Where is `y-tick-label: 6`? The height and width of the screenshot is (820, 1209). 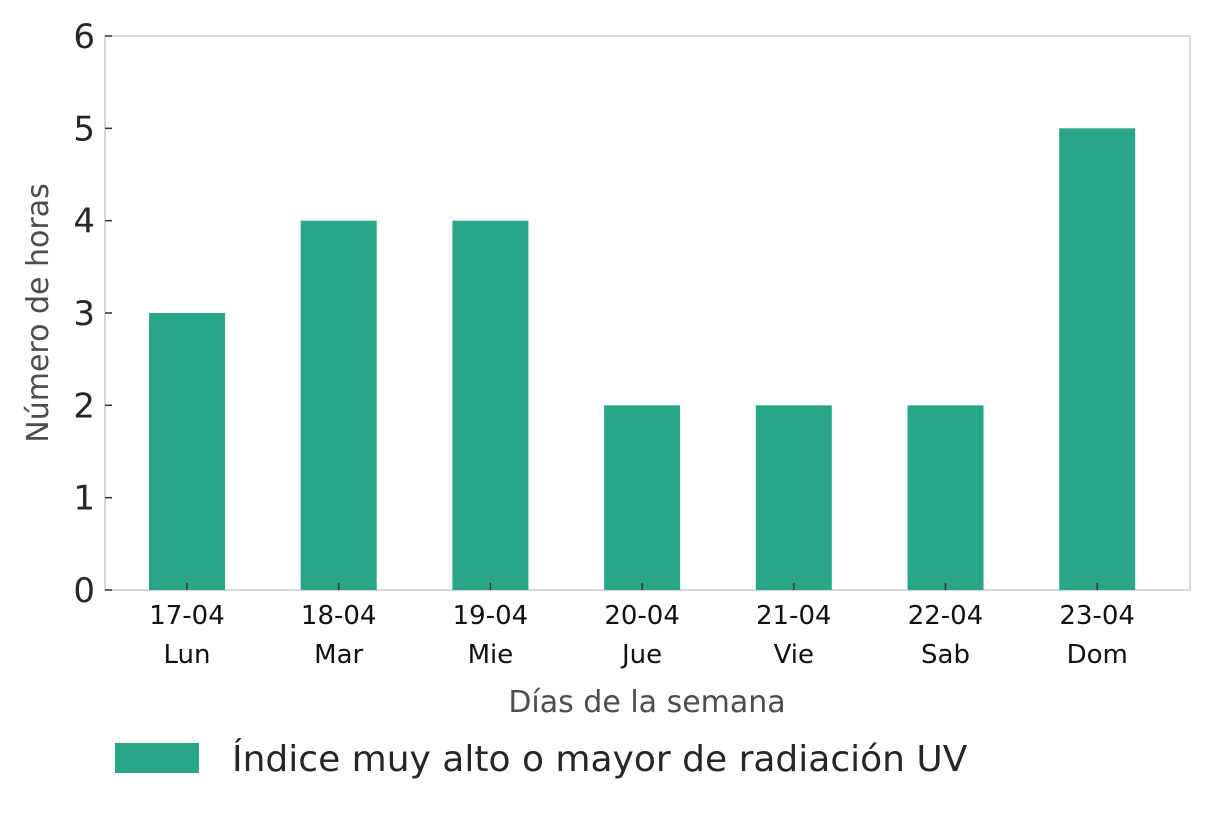 y-tick-label: 6 is located at coordinates (84, 37).